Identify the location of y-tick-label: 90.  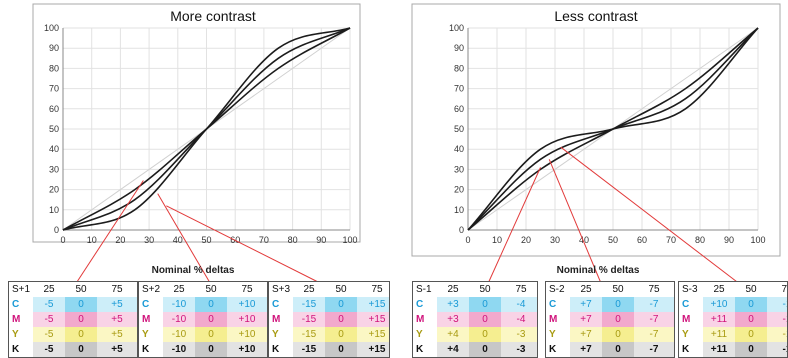
(54, 48).